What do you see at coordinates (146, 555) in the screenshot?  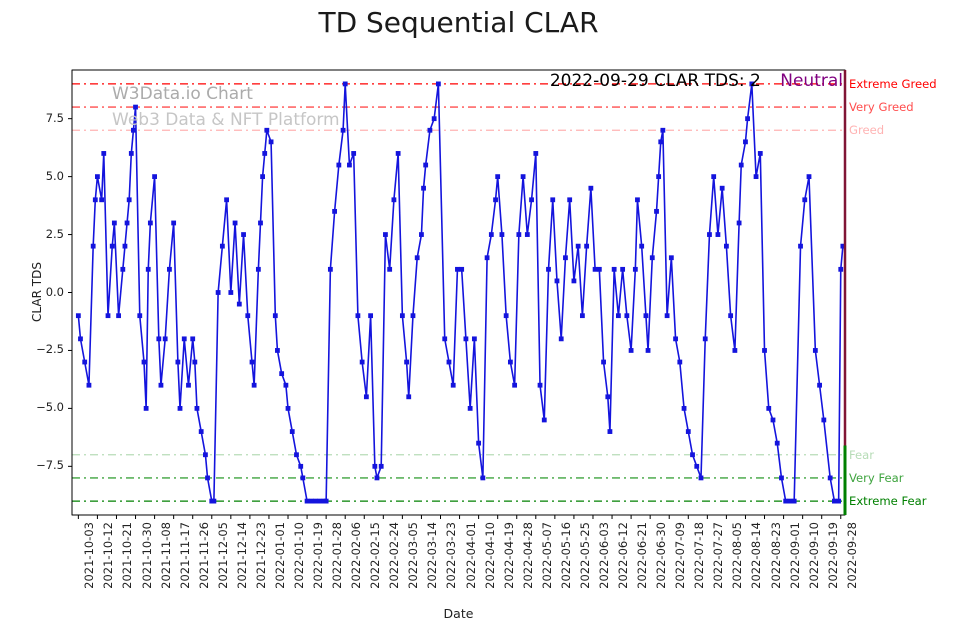 I see `x-tick-label: 2021-10-30` at bounding box center [146, 555].